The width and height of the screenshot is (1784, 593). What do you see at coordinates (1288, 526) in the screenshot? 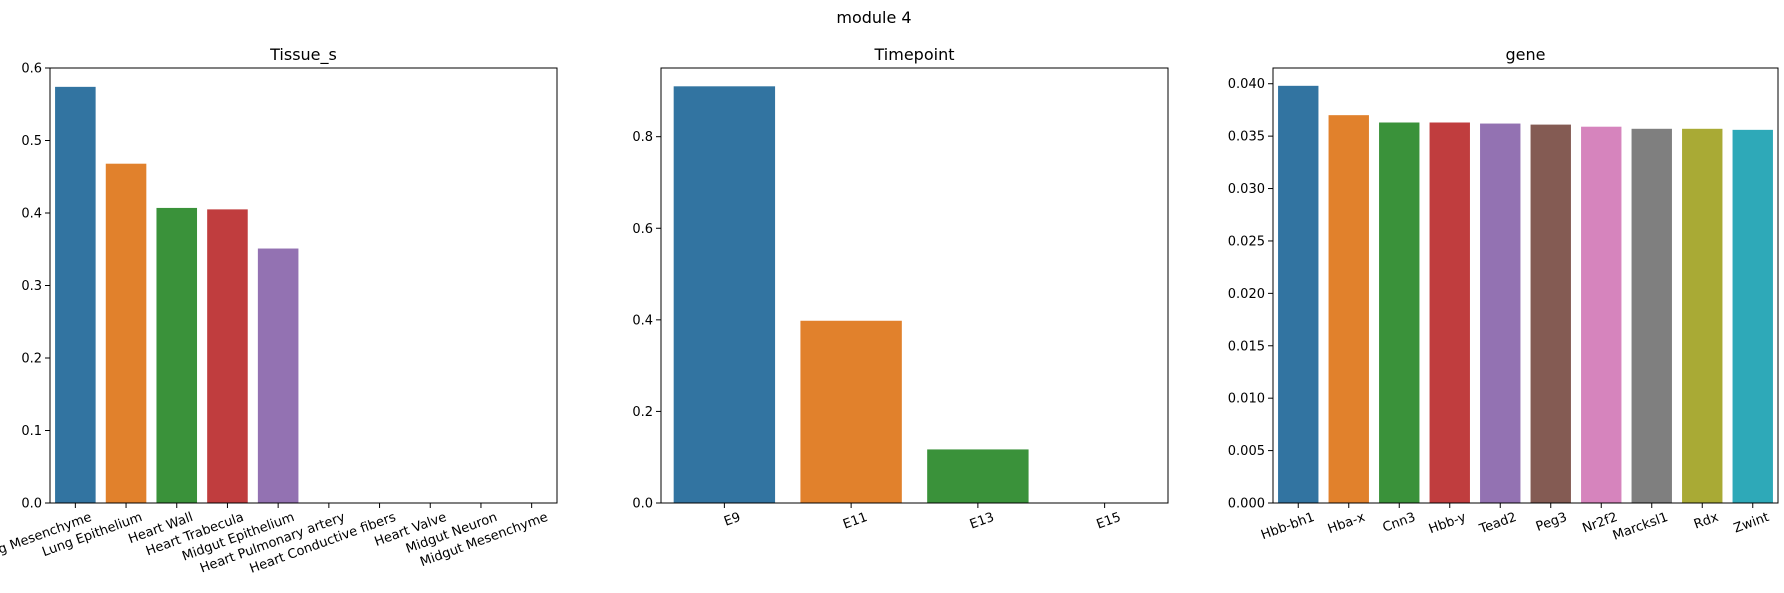
I see `x-tick-label: Hbb-bh1` at bounding box center [1288, 526].